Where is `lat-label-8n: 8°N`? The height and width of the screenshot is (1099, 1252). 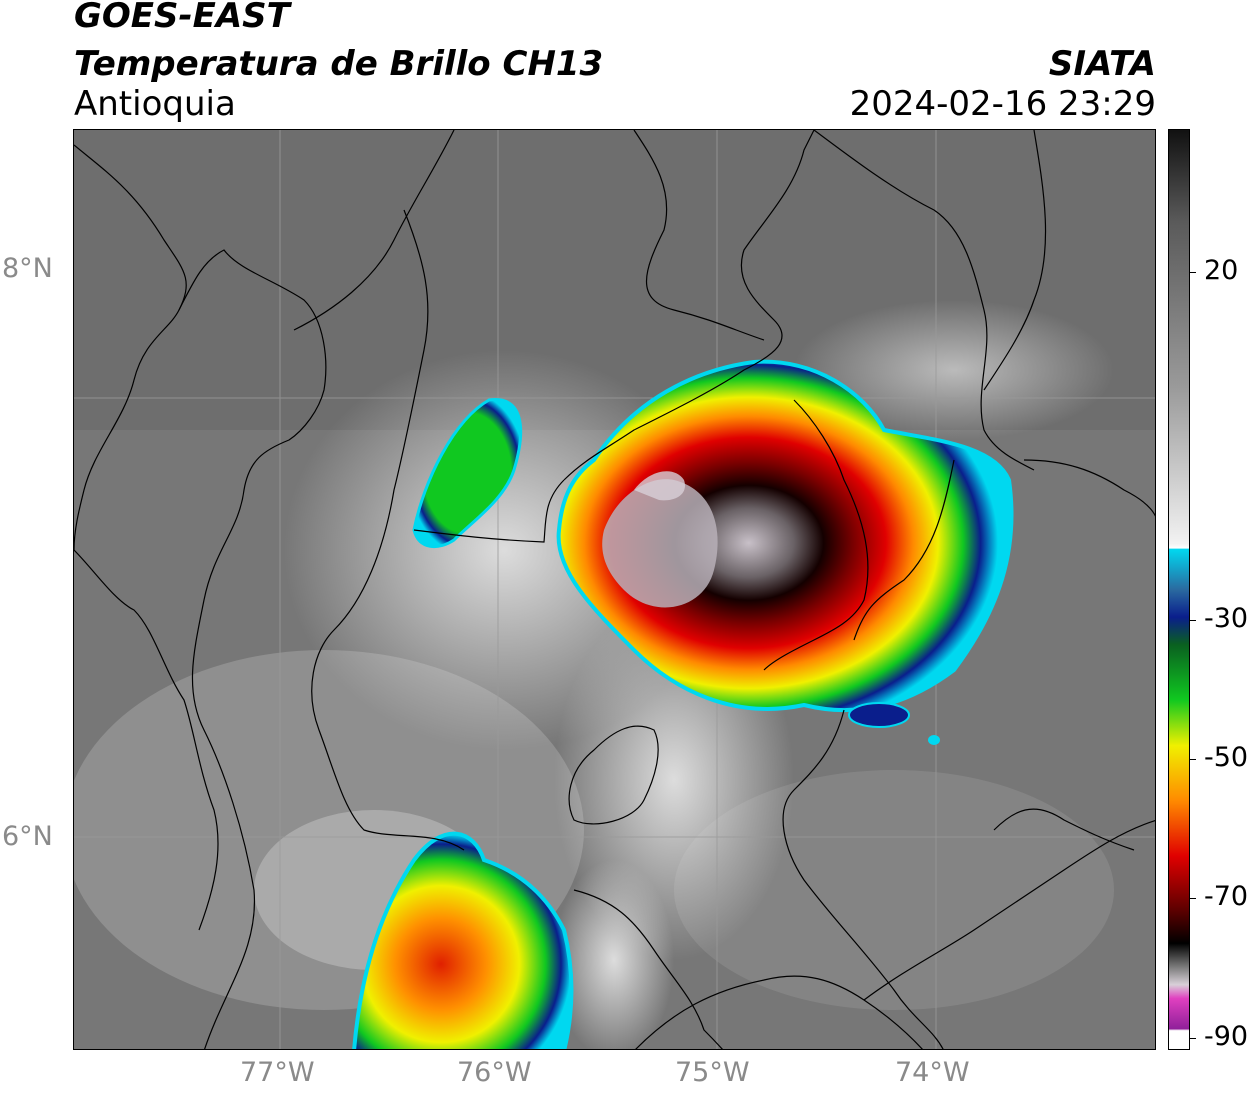 lat-label-8n: 8°N is located at coordinates (27, 268).